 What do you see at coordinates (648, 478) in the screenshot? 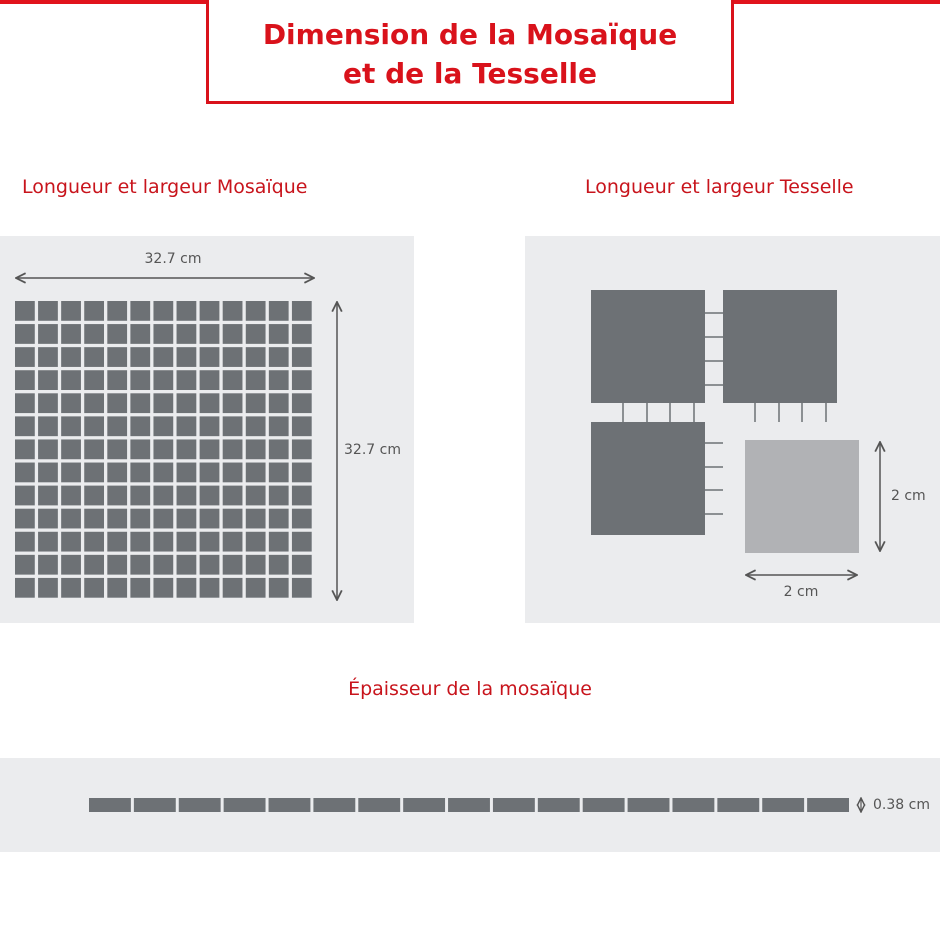
I see `tile-bottom-left` at bounding box center [648, 478].